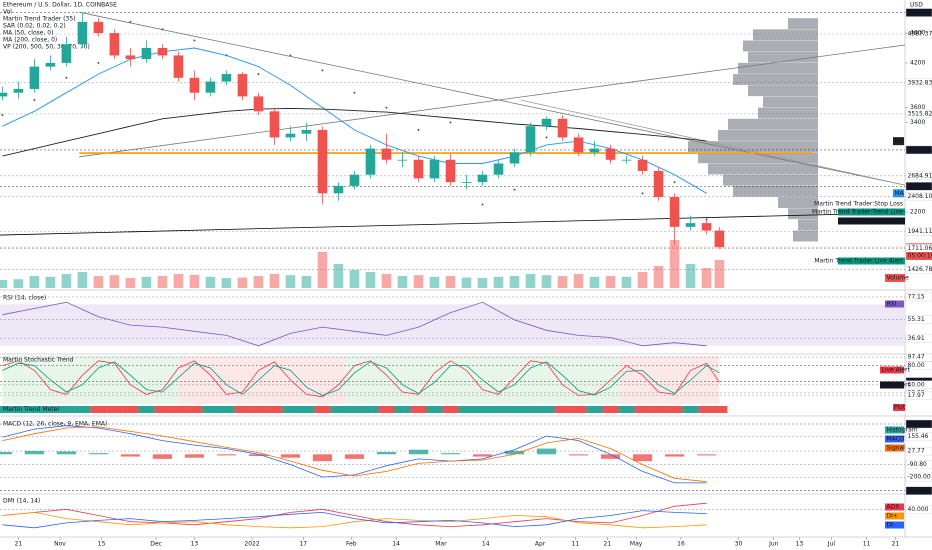 The width and height of the screenshot is (932, 550). What do you see at coordinates (920, 196) in the screenshot?
I see `level-label: 2408.10` at bounding box center [920, 196].